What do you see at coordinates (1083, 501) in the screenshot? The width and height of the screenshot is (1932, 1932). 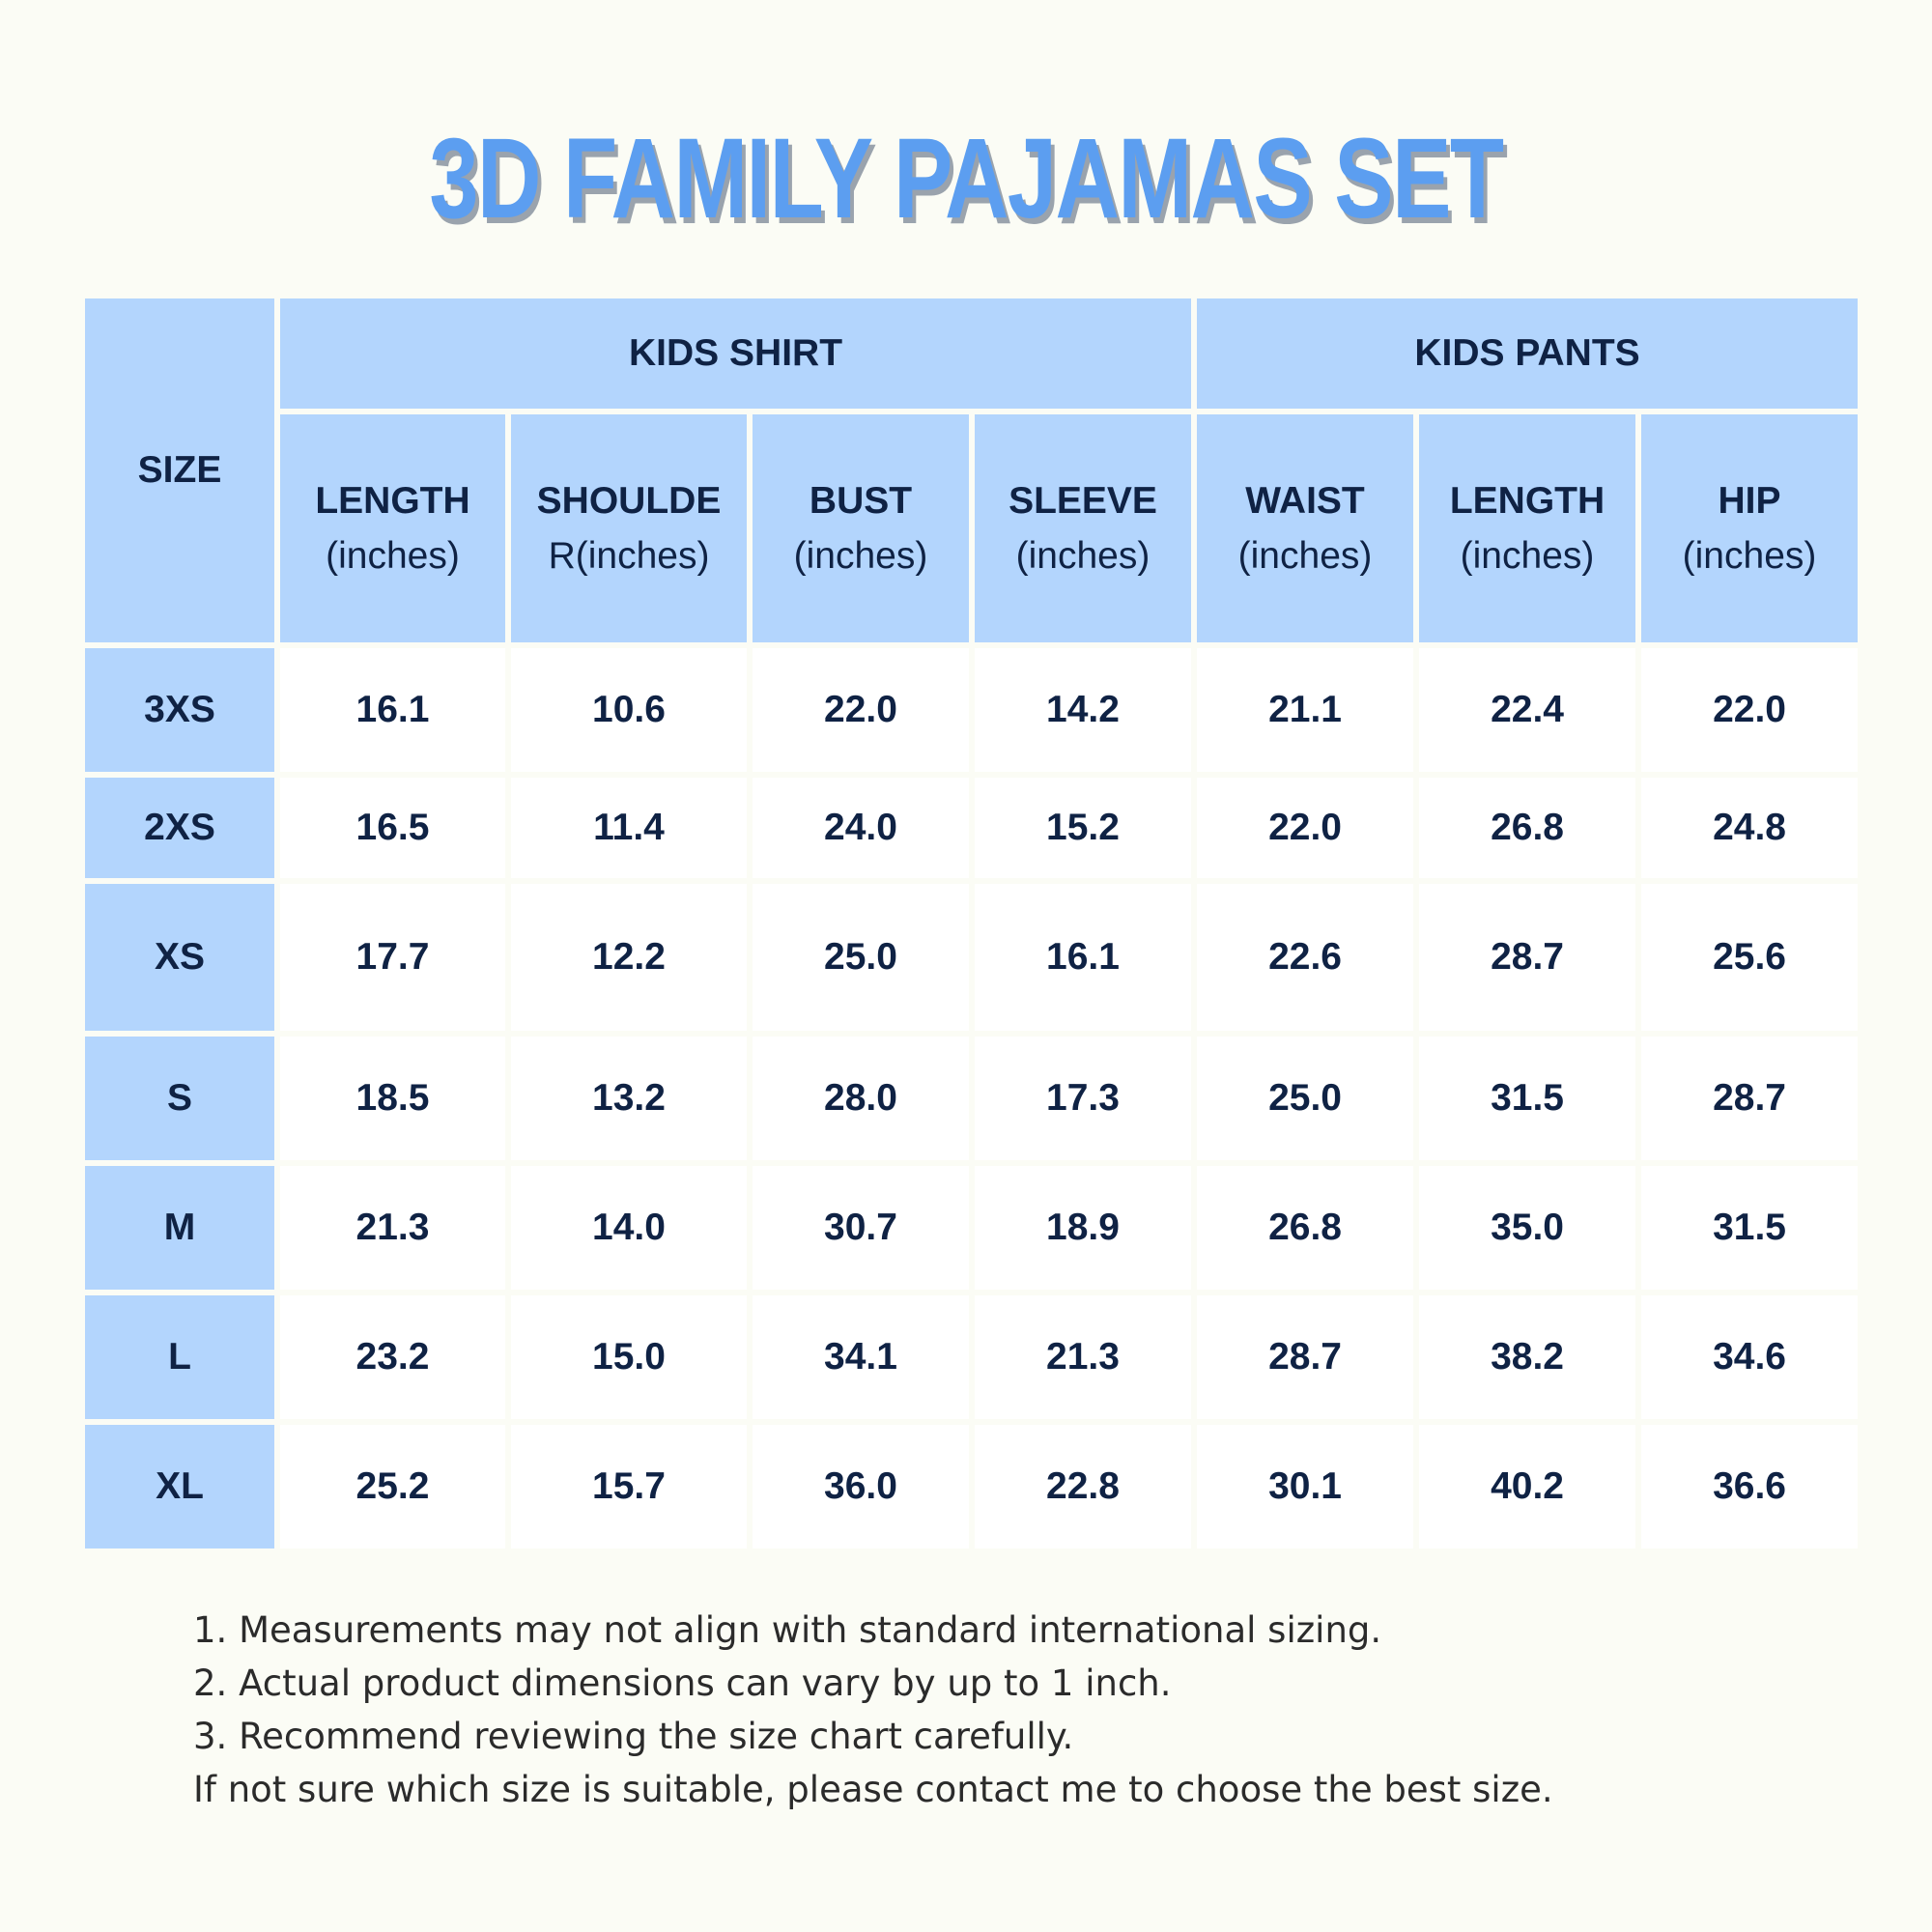 I see `column-name: SLEEVE` at bounding box center [1083, 501].